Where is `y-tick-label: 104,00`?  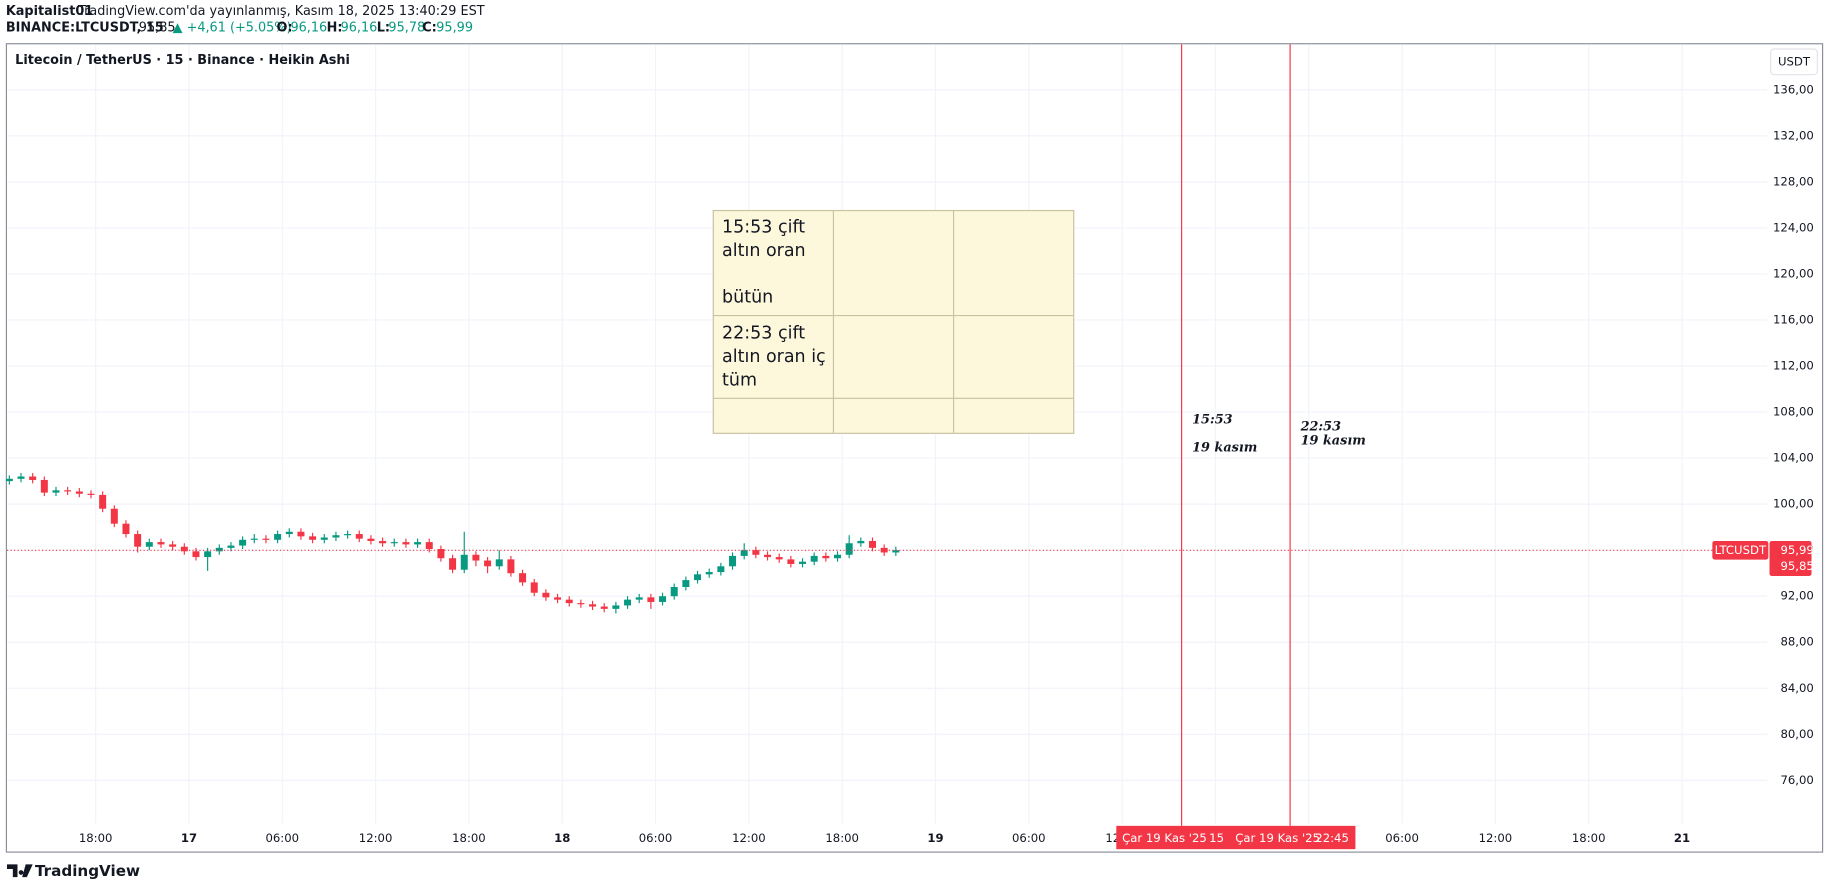
y-tick-label: 104,00 is located at coordinates (1793, 458).